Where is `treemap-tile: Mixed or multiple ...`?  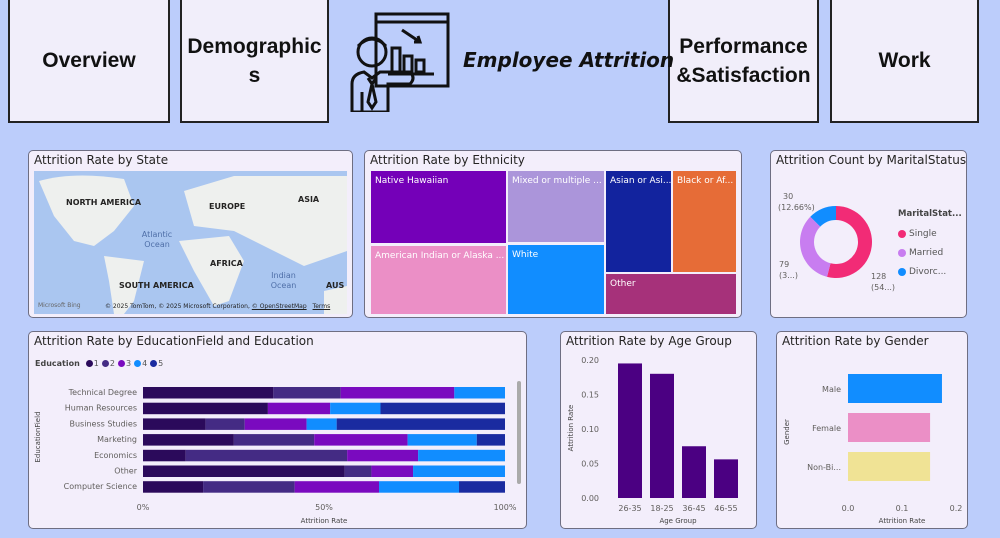
treemap-tile: Mixed or multiple ... is located at coordinates (556, 206).